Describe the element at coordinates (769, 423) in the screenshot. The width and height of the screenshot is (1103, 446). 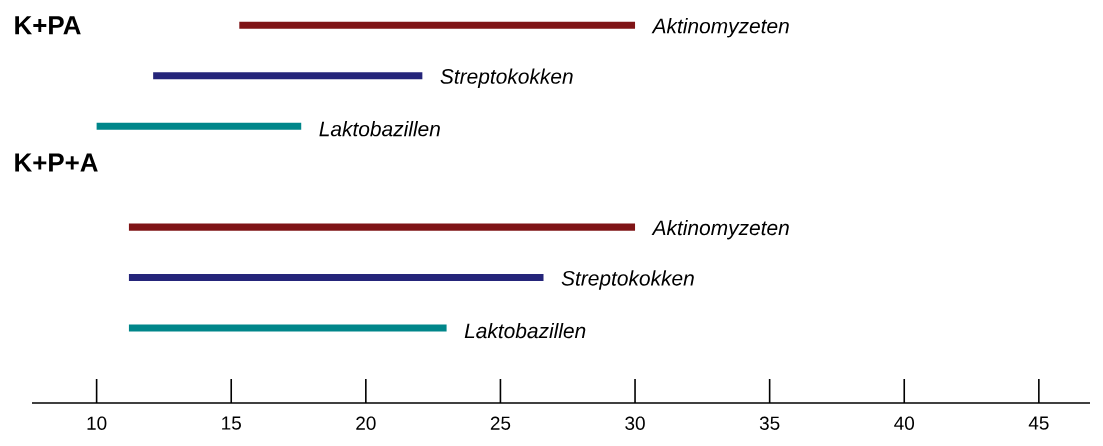
I see `x-tick-label: 35` at that location.